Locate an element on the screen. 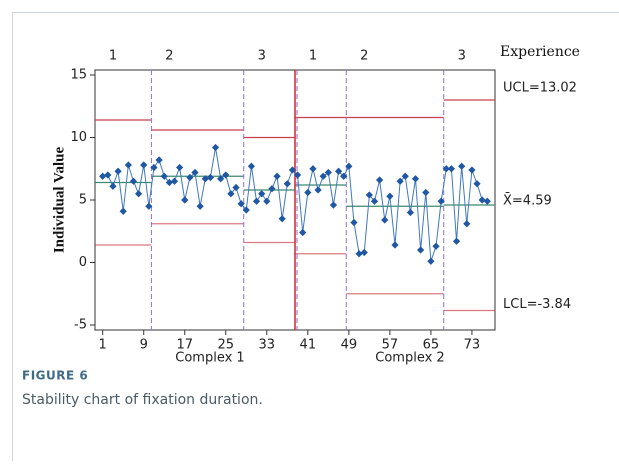 Image resolution: width=619 pixels, height=465 pixels. x-tick-label: 33 is located at coordinates (267, 345).